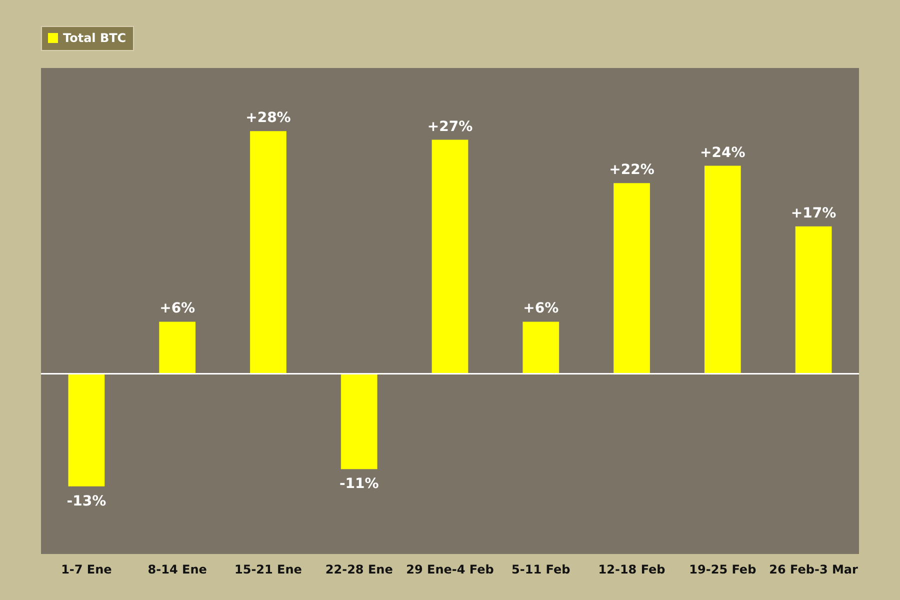 The height and width of the screenshot is (600, 900). I want to click on x-tick-label: 5-11 Feb, so click(541, 569).